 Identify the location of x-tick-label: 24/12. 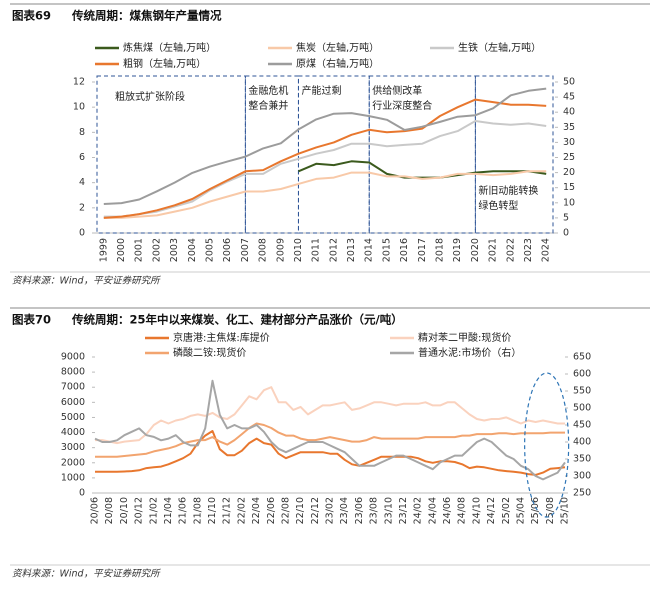
(491, 510).